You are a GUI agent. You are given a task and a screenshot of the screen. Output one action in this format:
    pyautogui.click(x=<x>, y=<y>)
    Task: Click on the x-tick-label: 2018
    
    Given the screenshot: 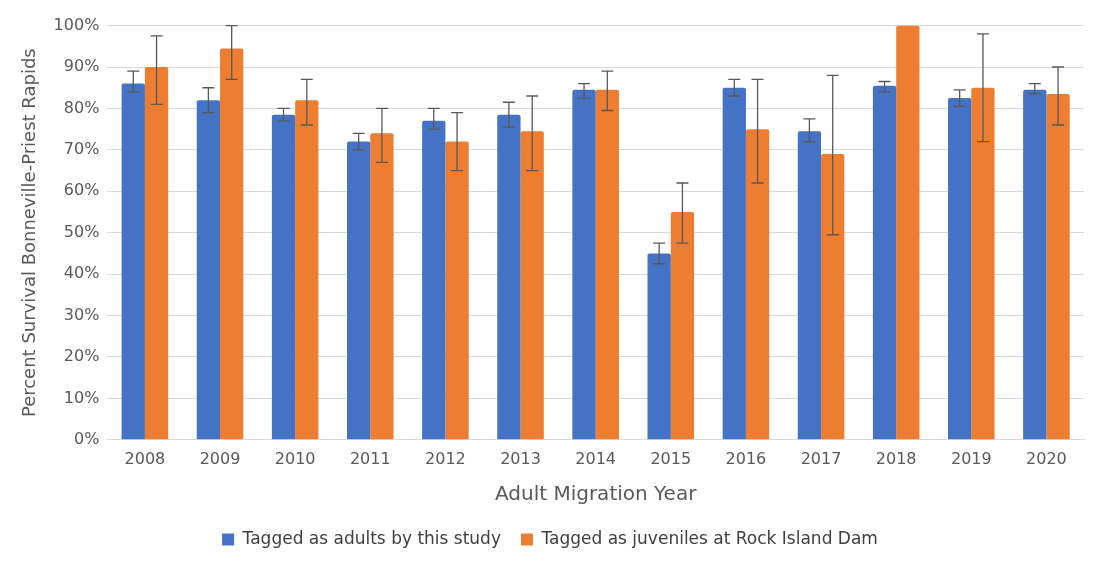 What is the action you would take?
    pyautogui.click(x=896, y=458)
    